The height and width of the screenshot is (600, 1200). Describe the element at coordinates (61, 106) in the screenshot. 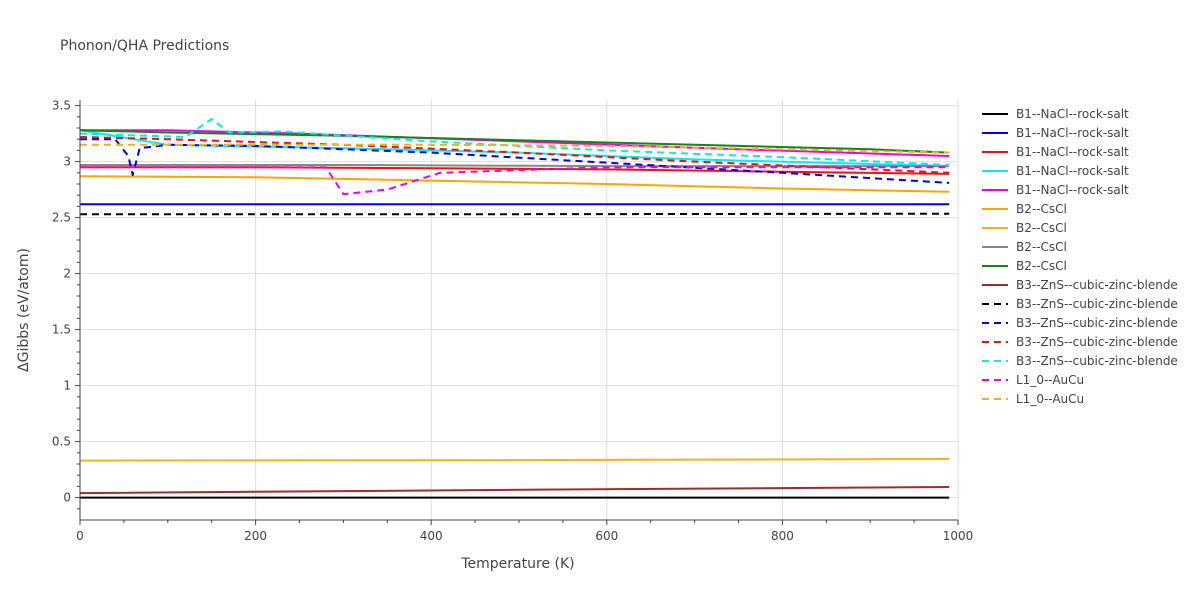

I see `y-tick-label: 3.5` at that location.